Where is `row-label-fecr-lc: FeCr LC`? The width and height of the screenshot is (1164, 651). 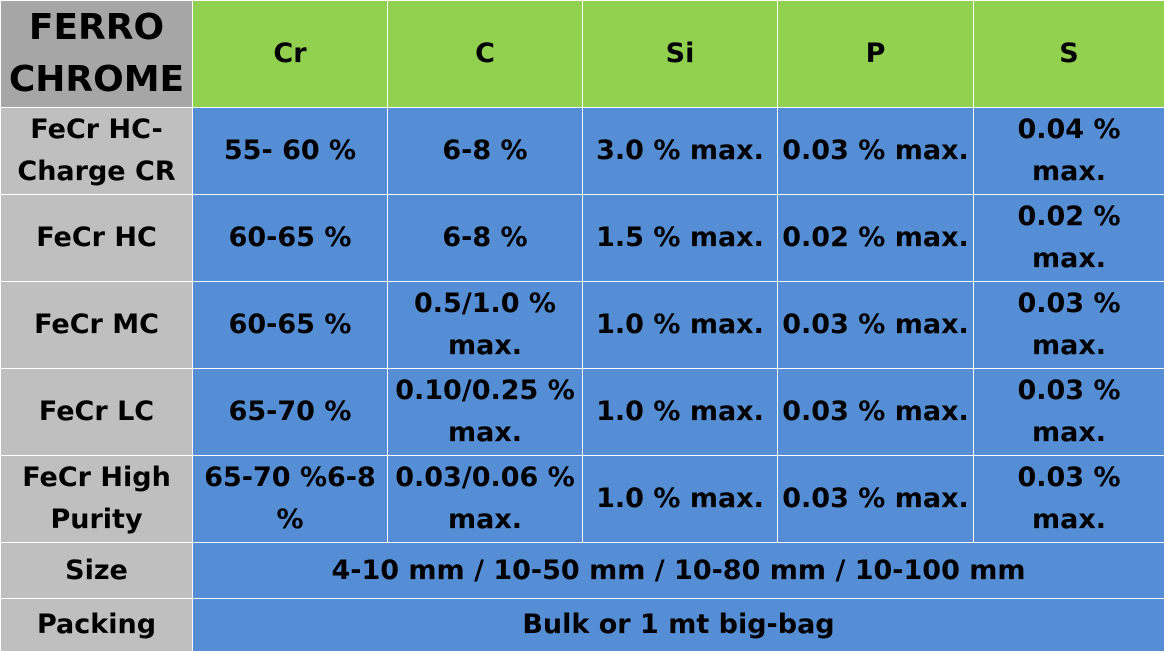
row-label-fecr-lc: FeCr LC is located at coordinates (96, 412).